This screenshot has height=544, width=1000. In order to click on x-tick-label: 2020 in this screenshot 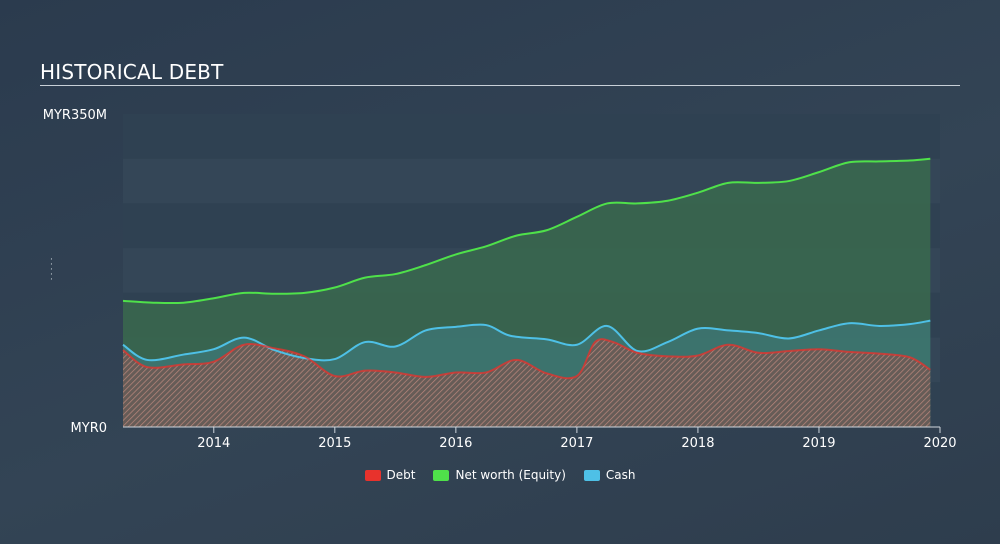, I will do `click(939, 443)`.